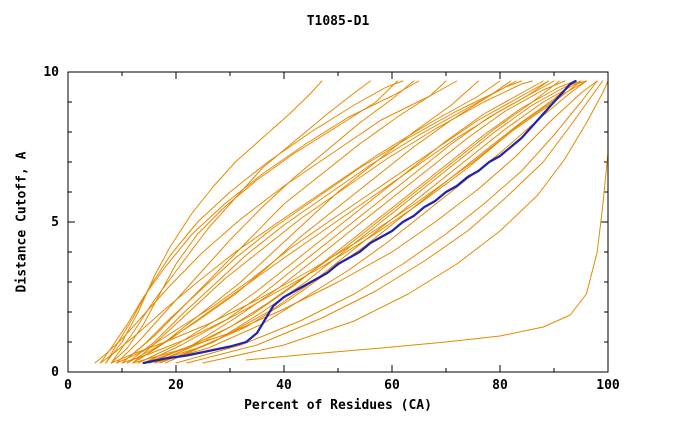 This screenshot has width=680, height=440. What do you see at coordinates (55, 222) in the screenshot?
I see `y-tick-label: 5` at bounding box center [55, 222].